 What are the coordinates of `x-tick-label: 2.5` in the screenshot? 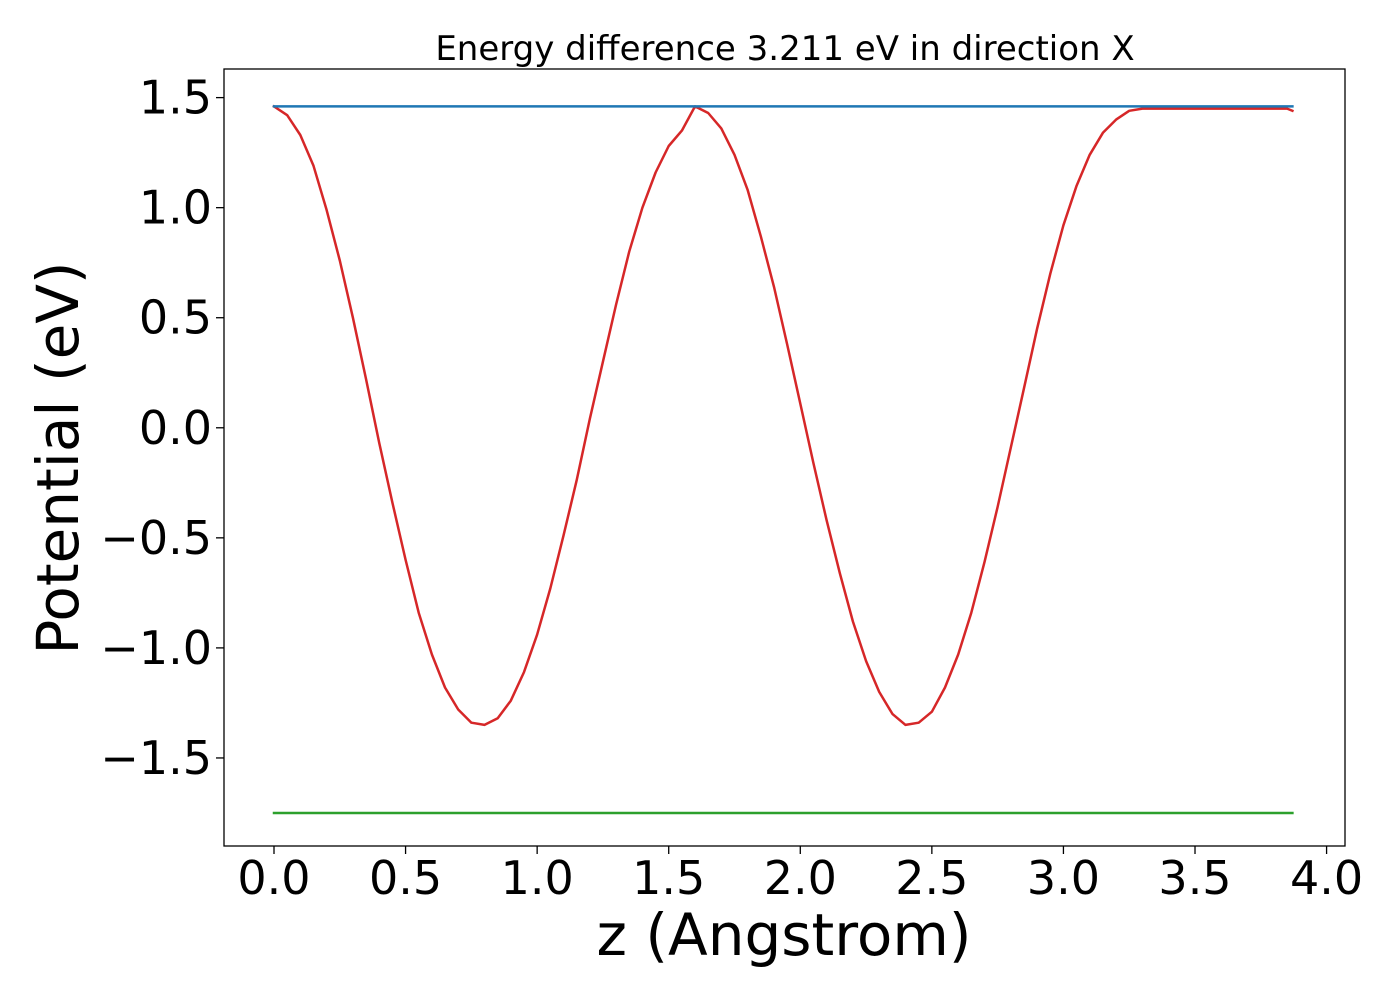 It's located at (931, 878).